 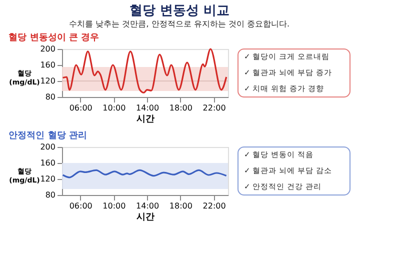 I want to click on text: 혈당 변동성 비교, so click(x=179, y=11).